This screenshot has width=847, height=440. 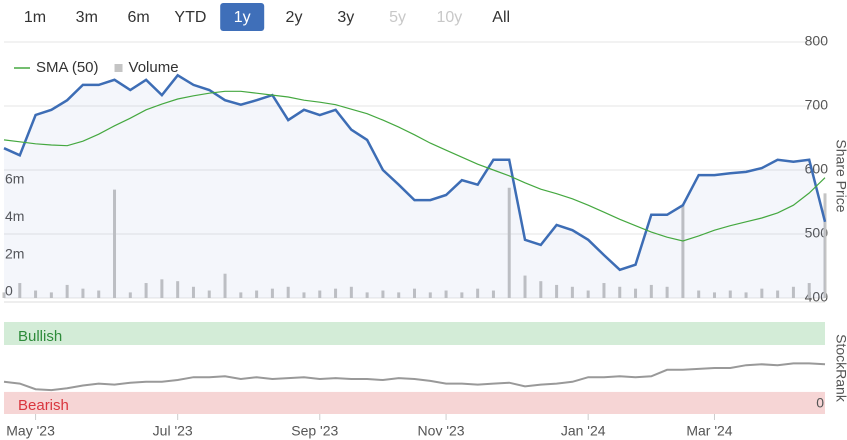 I want to click on x-tick-label: Nov '23, so click(x=441, y=431).